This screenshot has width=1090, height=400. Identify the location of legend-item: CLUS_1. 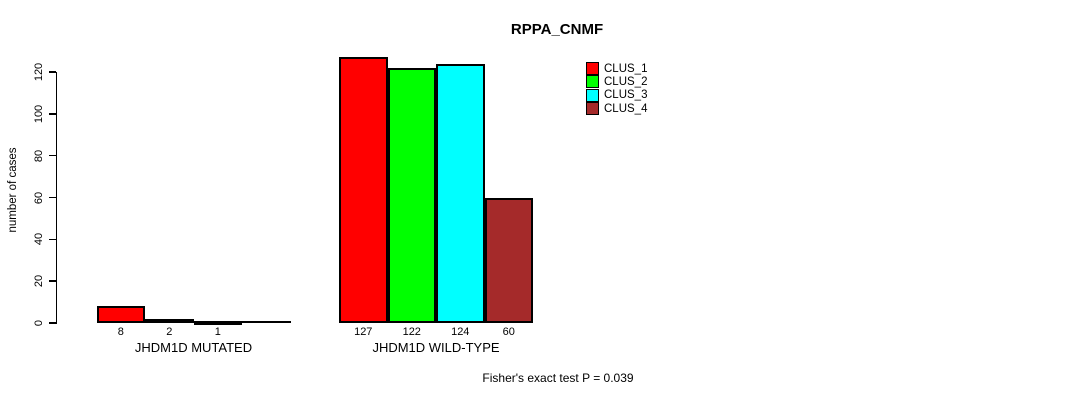
(617, 69).